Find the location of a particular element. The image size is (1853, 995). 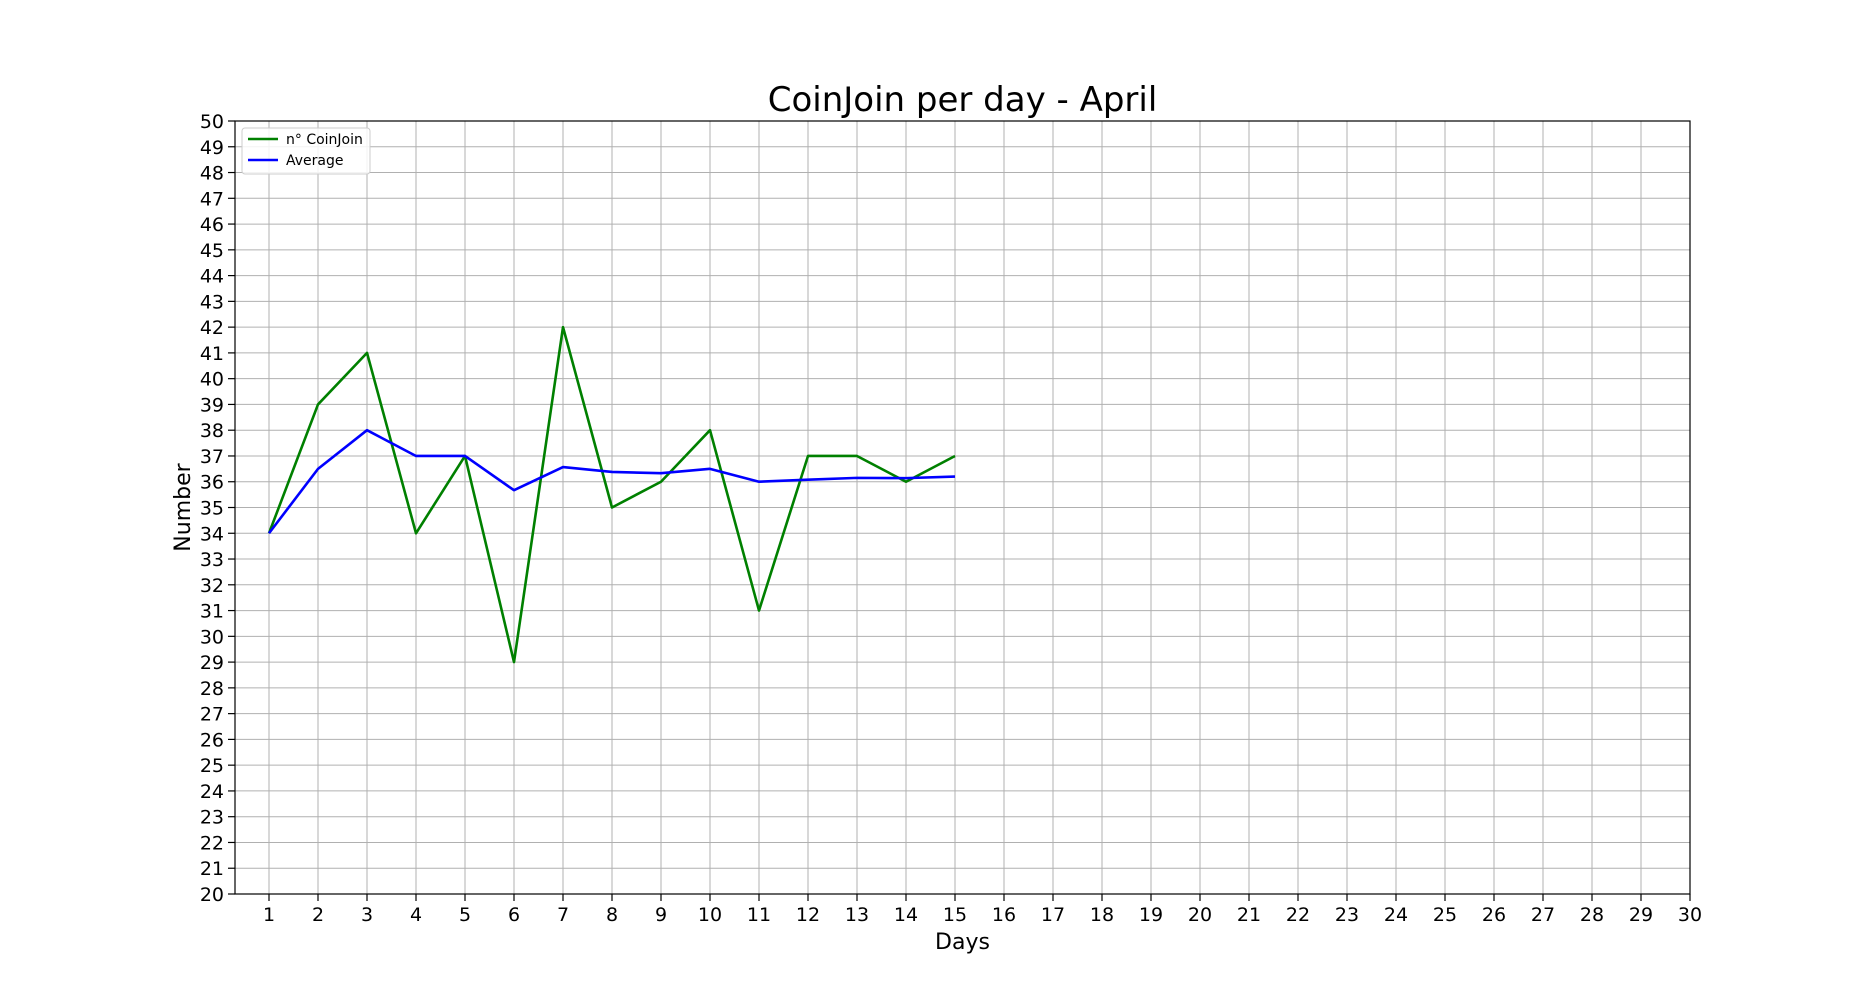

y-tick-label: 26 is located at coordinates (212, 740).